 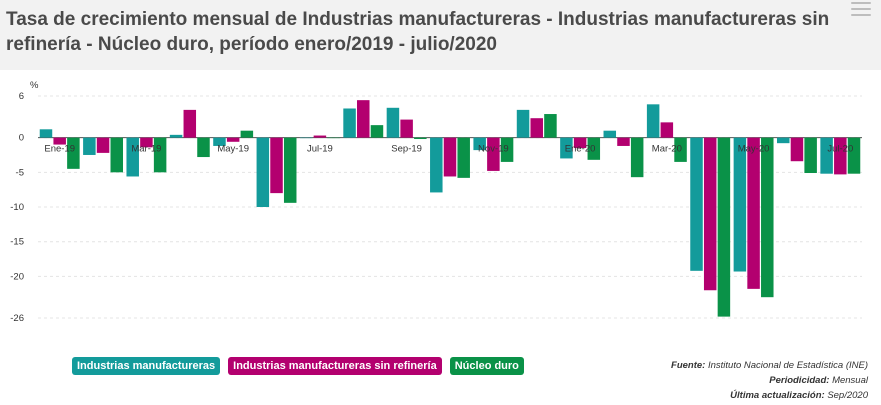 What do you see at coordinates (850, 380) in the screenshot?
I see `periodicity-value: Mensual` at bounding box center [850, 380].